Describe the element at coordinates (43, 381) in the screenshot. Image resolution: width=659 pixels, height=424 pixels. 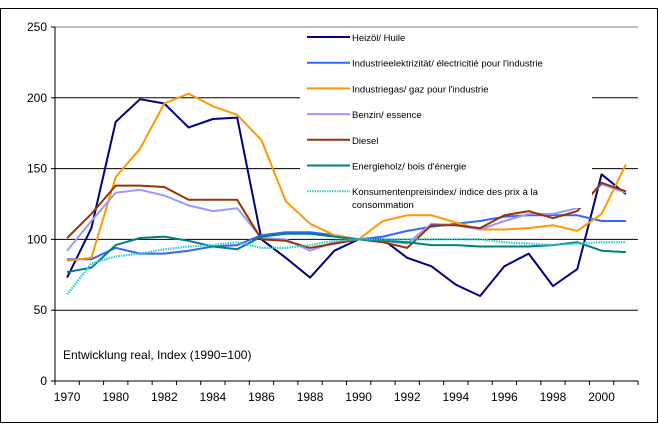
I see `y-tick-label: 0` at that location.